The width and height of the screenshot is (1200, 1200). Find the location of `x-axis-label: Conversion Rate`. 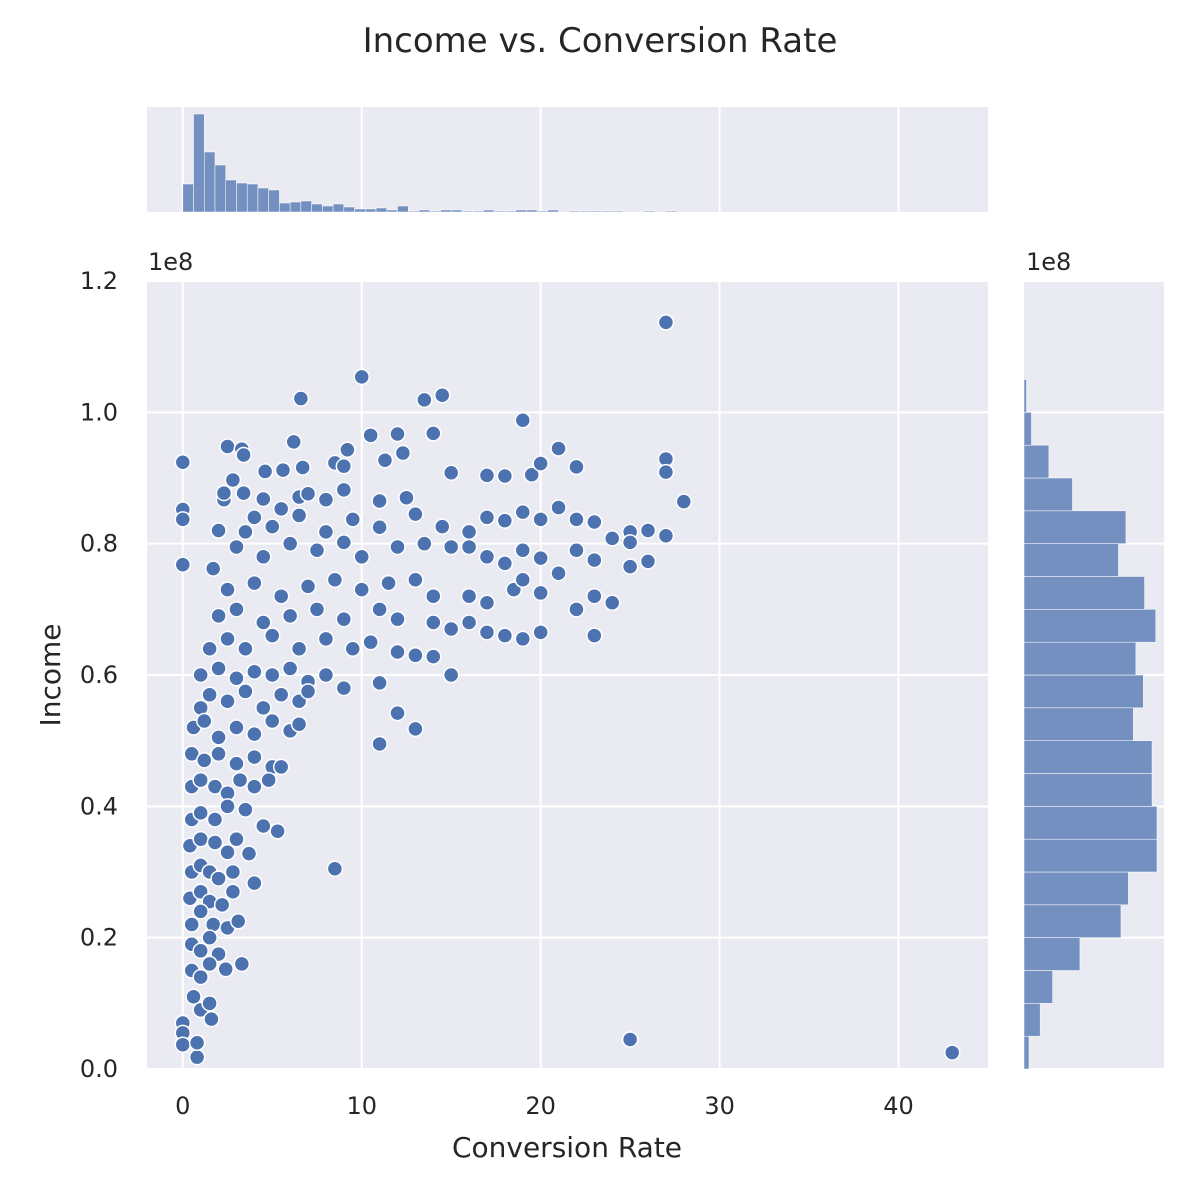

x-axis-label: Conversion Rate is located at coordinates (567, 1147).